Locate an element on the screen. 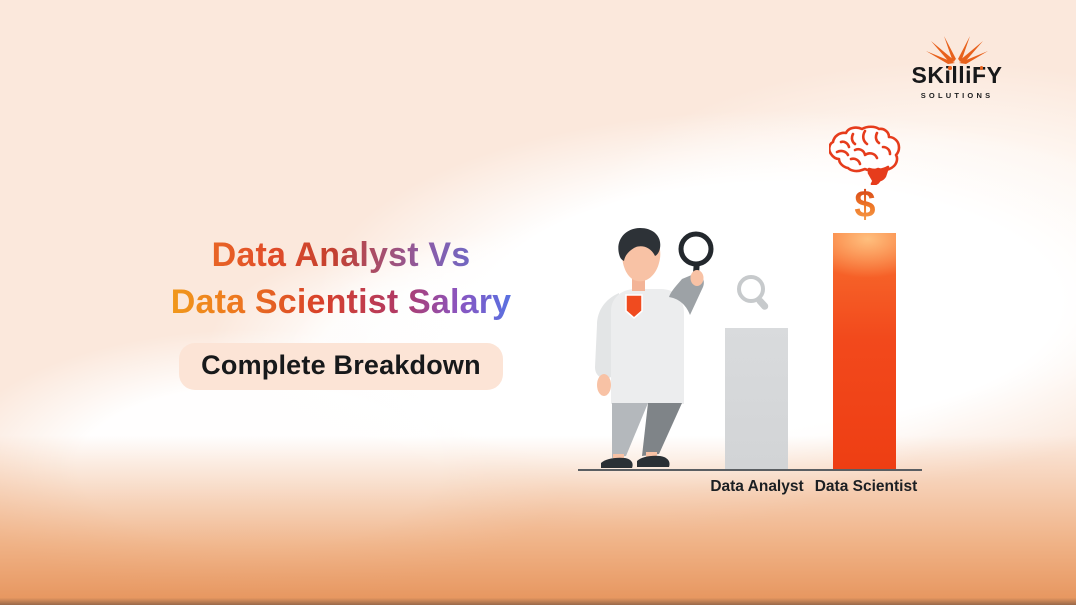 Image resolution: width=1076 pixels, height=605 pixels. brand-name-text: SKilliFY is located at coordinates (957, 75).